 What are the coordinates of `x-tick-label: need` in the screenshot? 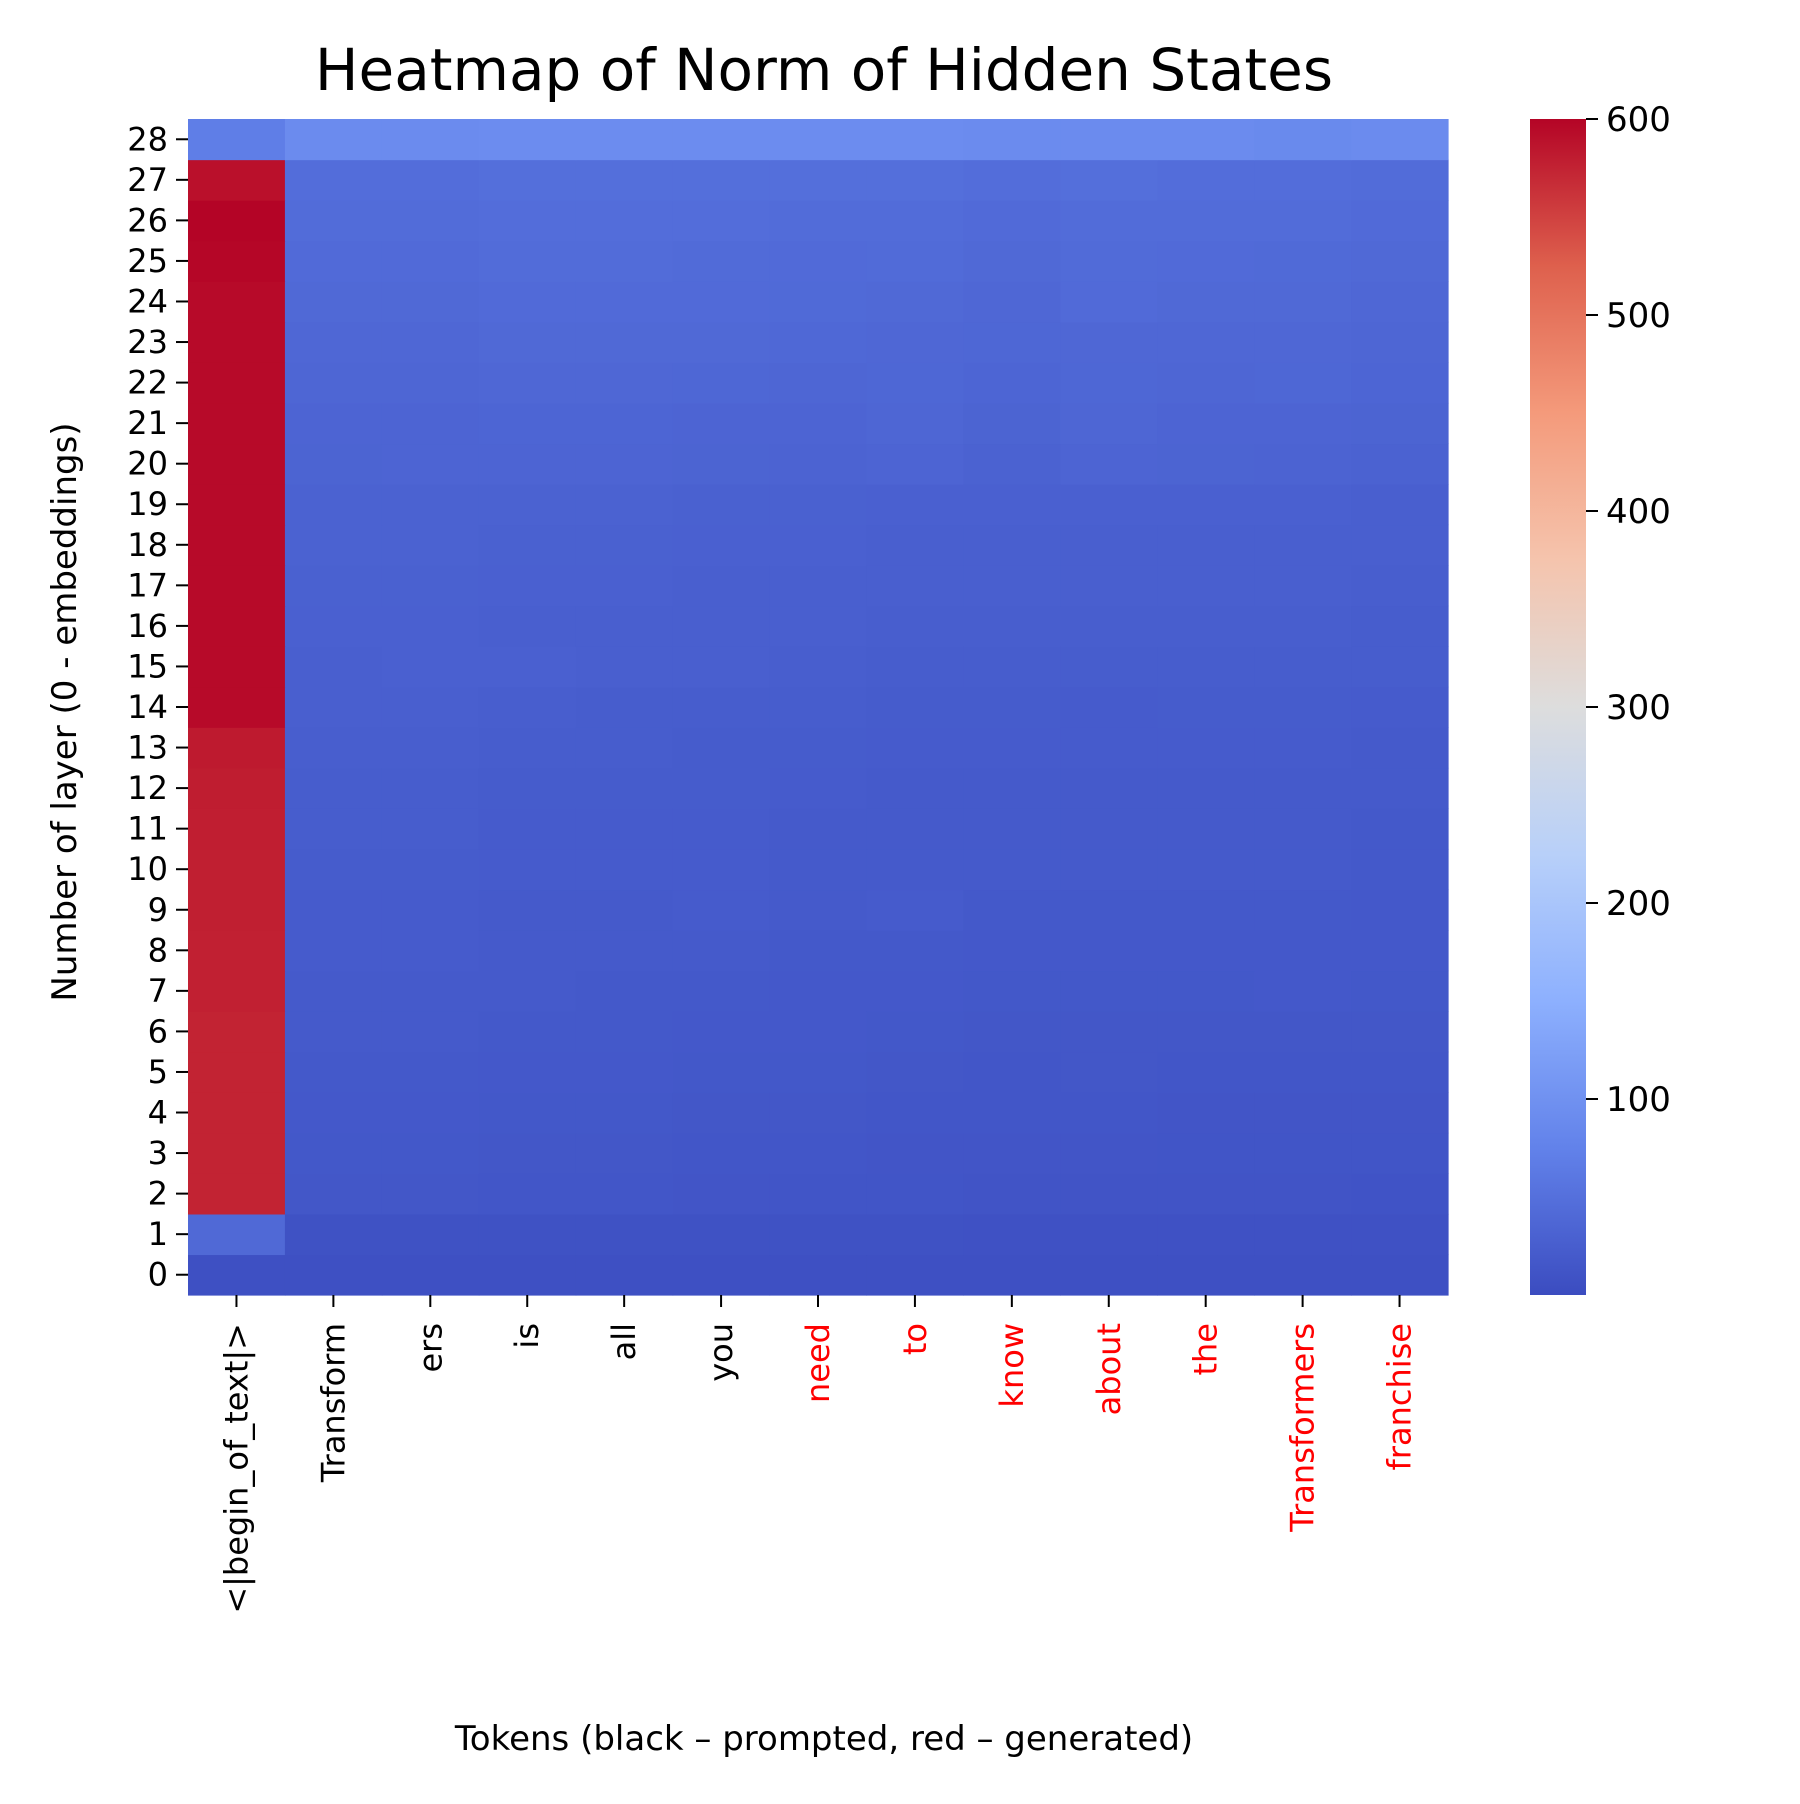 It's located at (818, 1363).